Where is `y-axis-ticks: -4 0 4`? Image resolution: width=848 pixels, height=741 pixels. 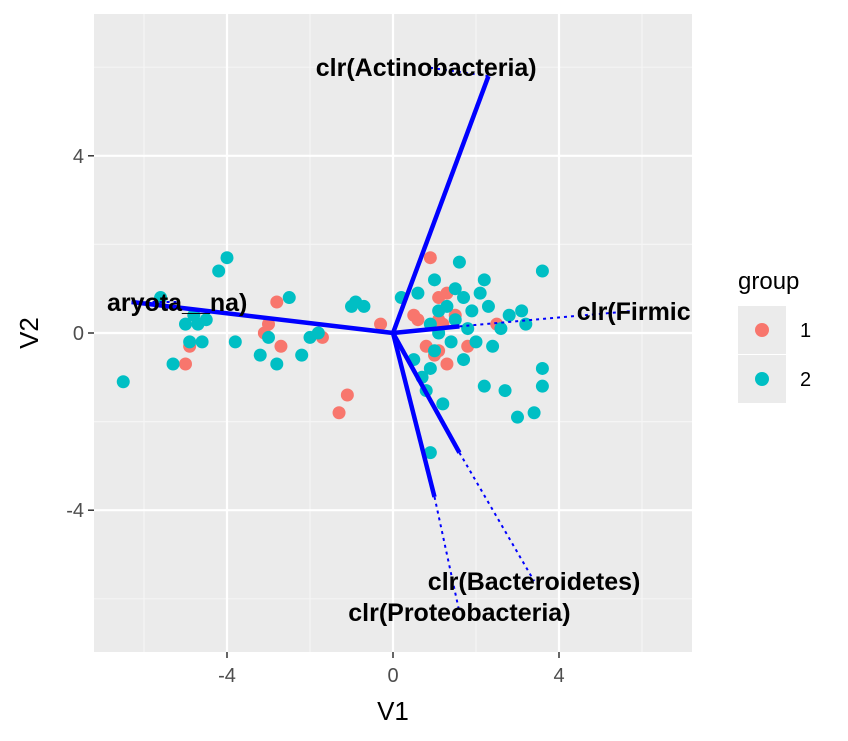 y-axis-ticks: -4 0 4 is located at coordinates (80, 334).